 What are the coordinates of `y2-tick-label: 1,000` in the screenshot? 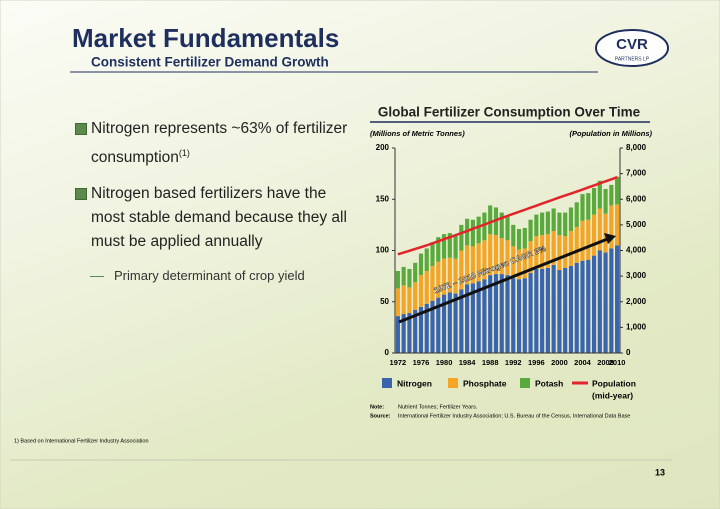 It's located at (636, 326).